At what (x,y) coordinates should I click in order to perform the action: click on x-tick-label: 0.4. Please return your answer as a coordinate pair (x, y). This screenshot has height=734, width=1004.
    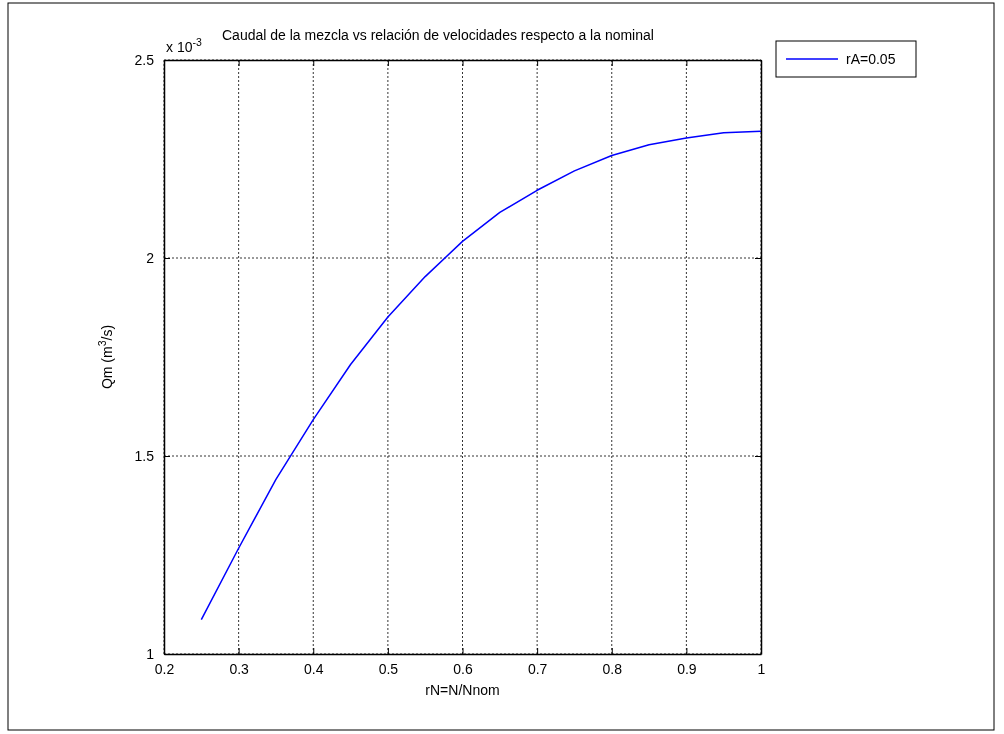
    Looking at the image, I should click on (314, 668).